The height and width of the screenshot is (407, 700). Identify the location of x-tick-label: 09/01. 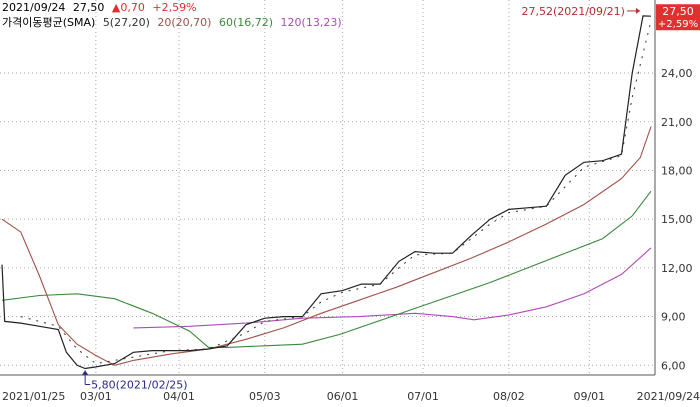
(589, 396).